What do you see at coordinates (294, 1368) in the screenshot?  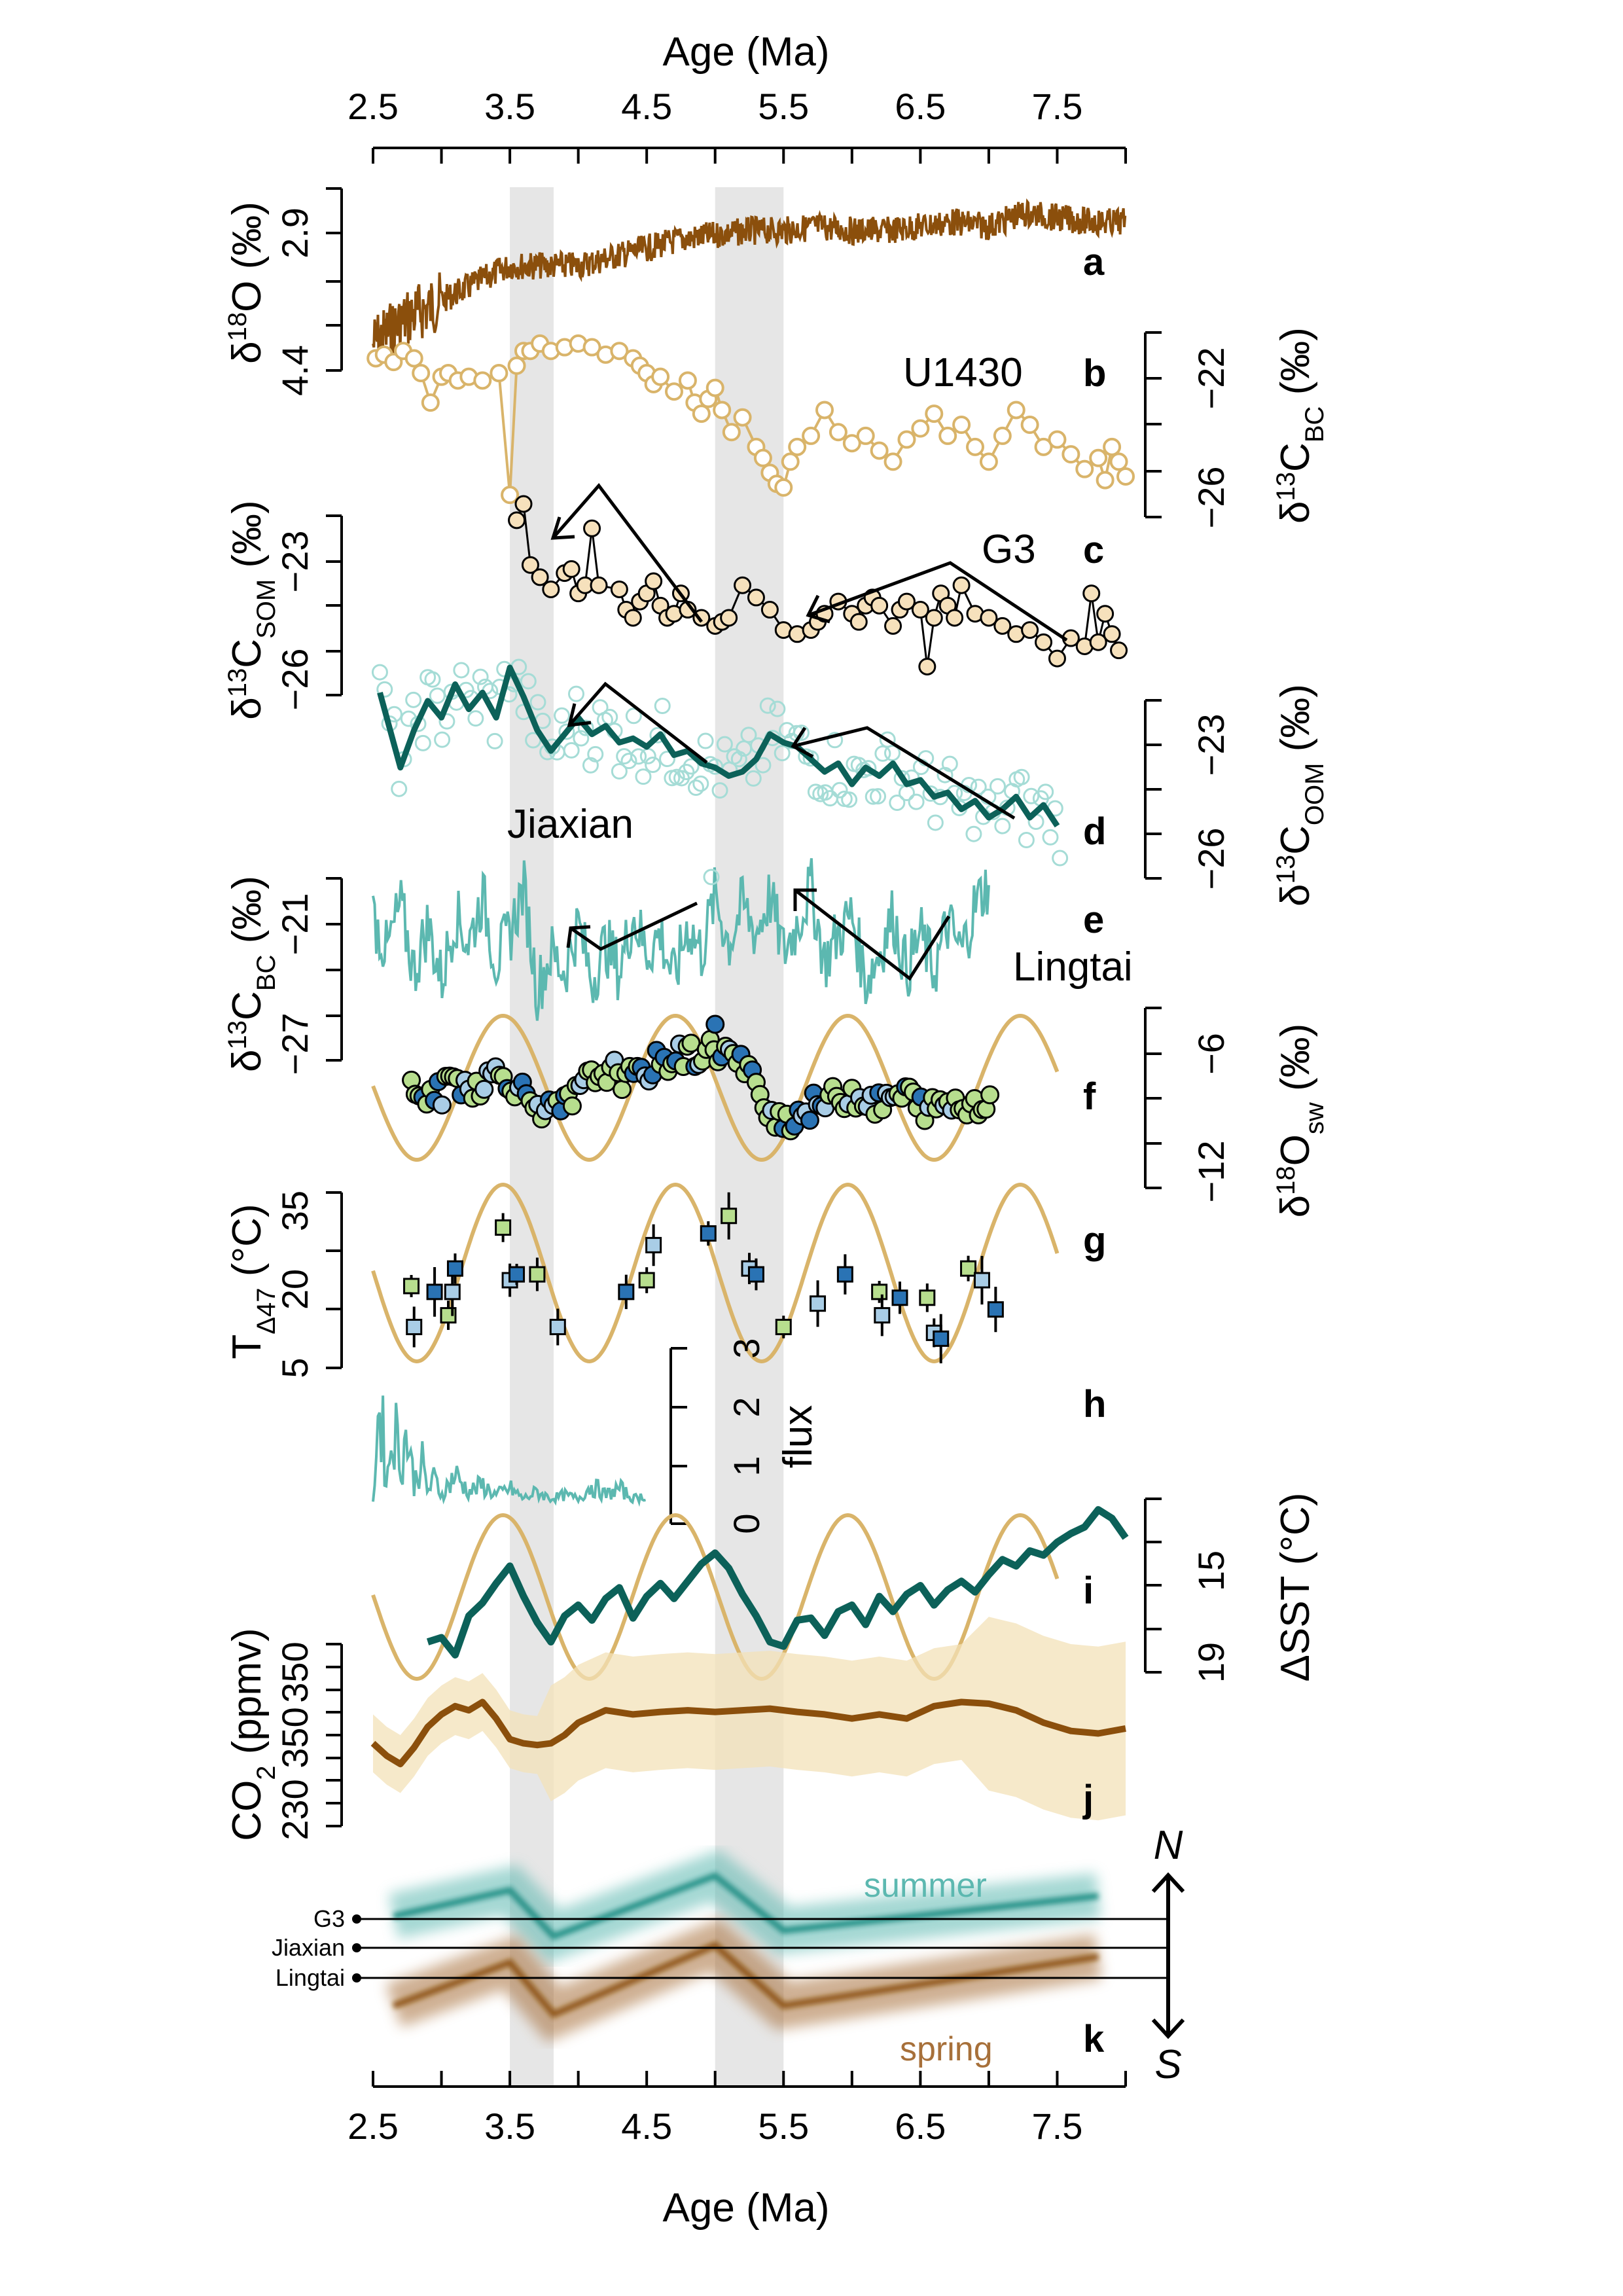 I see `panel-g-tick: 5` at bounding box center [294, 1368].